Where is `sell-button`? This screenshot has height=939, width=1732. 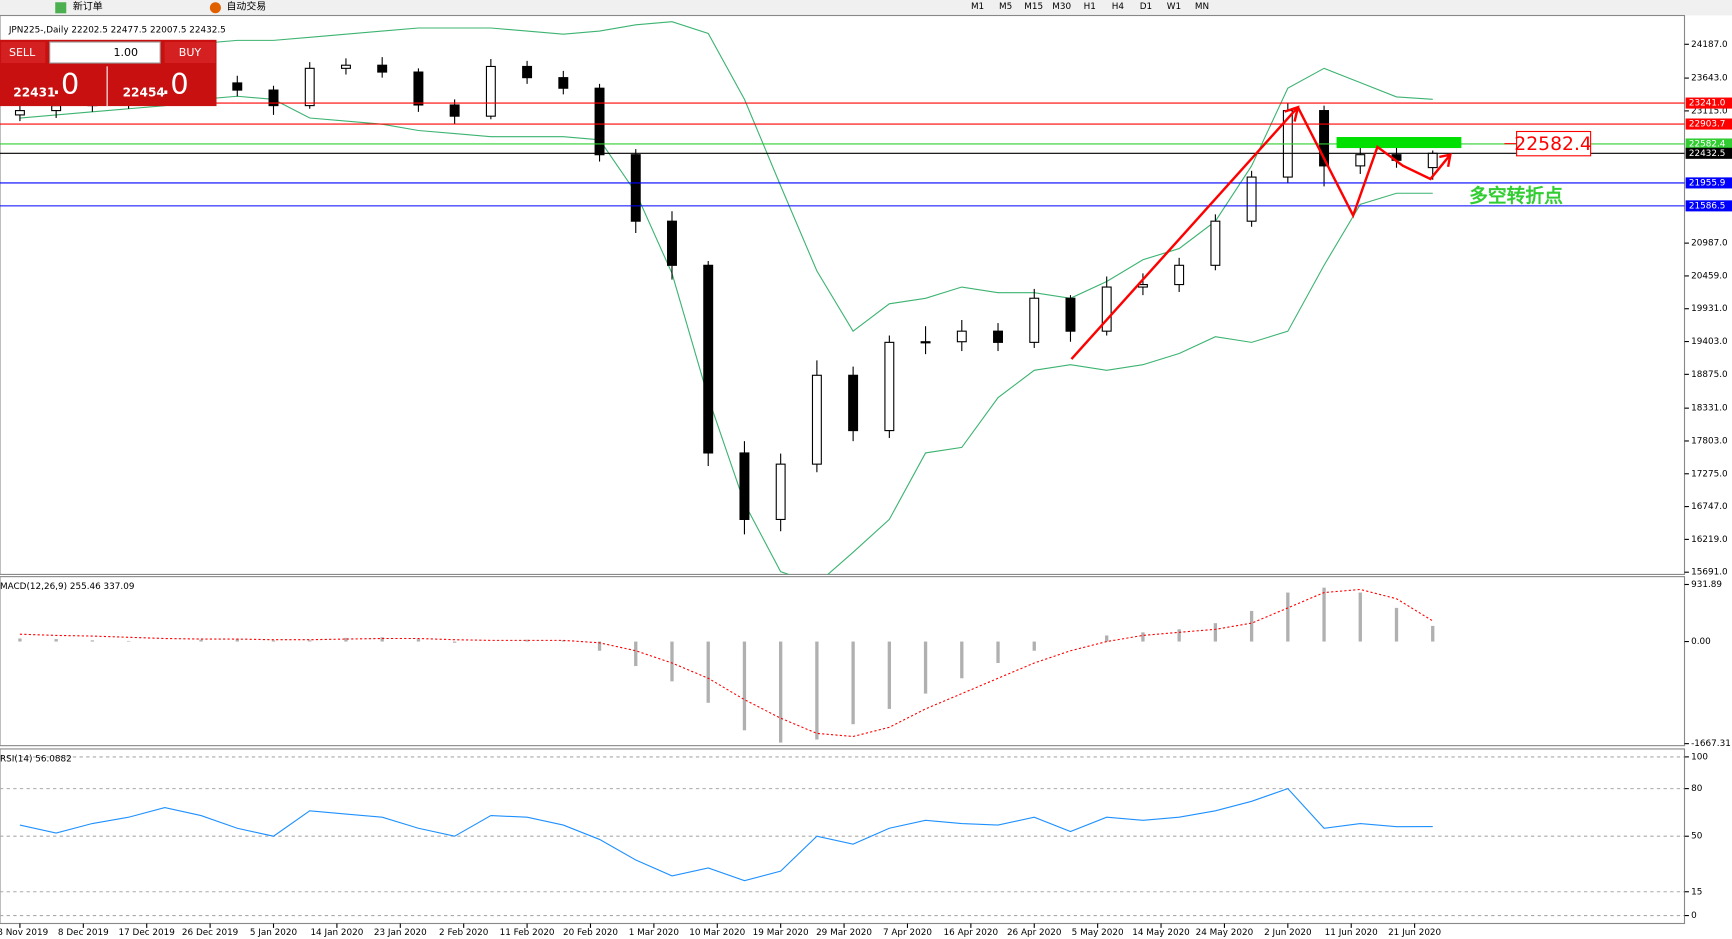
sell-button is located at coordinates (23, 53).